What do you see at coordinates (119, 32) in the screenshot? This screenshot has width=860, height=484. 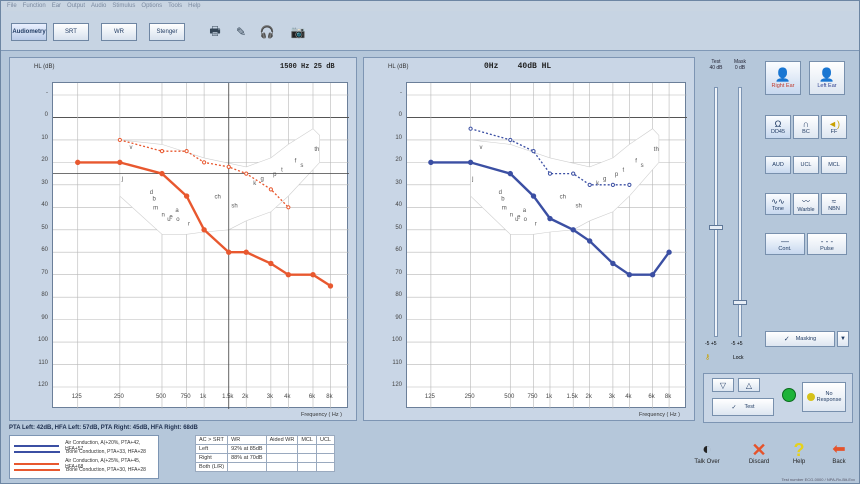 I see `tab-wr: WR` at bounding box center [119, 32].